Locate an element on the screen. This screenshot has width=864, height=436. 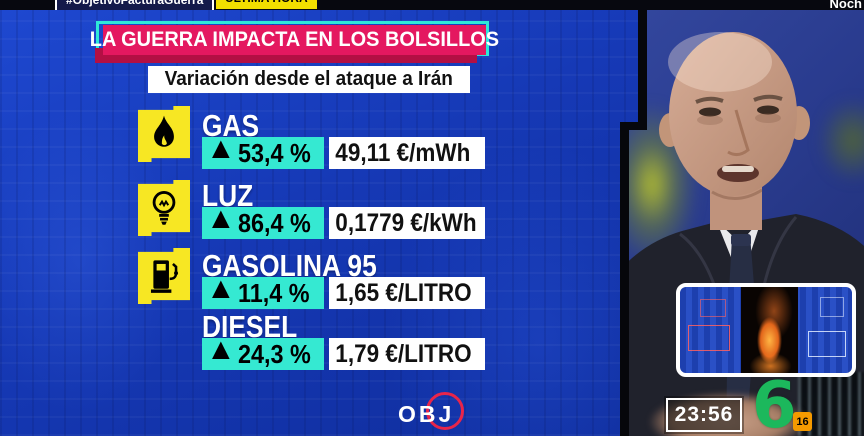
change-box: ▲ 24,3 % is located at coordinates (263, 352).